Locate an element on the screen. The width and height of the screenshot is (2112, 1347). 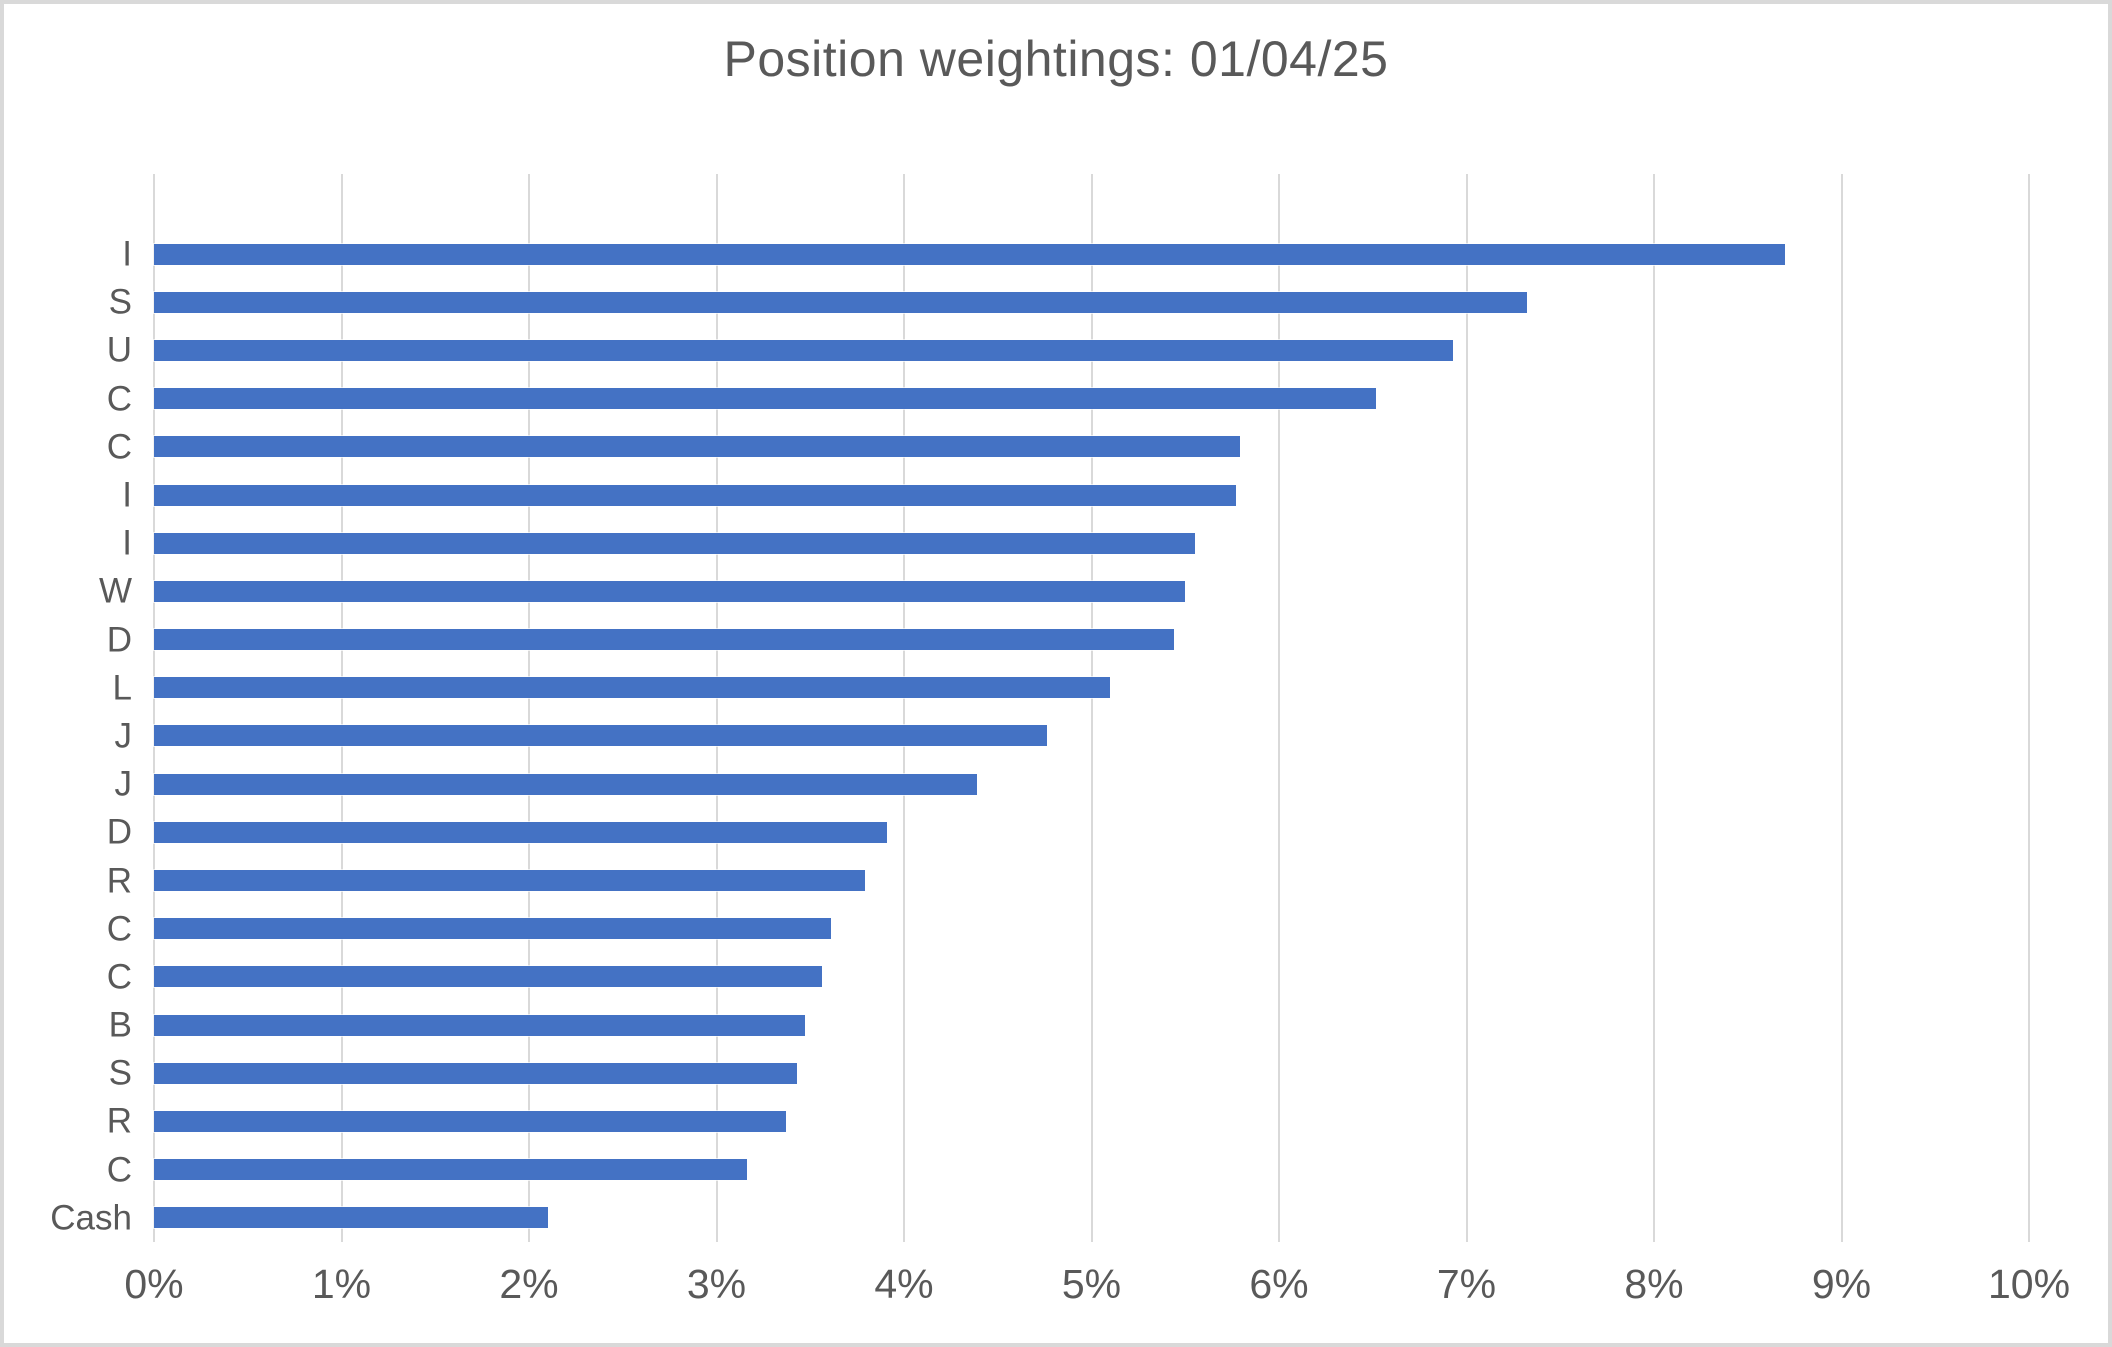
x-tick-label: 10% is located at coordinates (2029, 1284).